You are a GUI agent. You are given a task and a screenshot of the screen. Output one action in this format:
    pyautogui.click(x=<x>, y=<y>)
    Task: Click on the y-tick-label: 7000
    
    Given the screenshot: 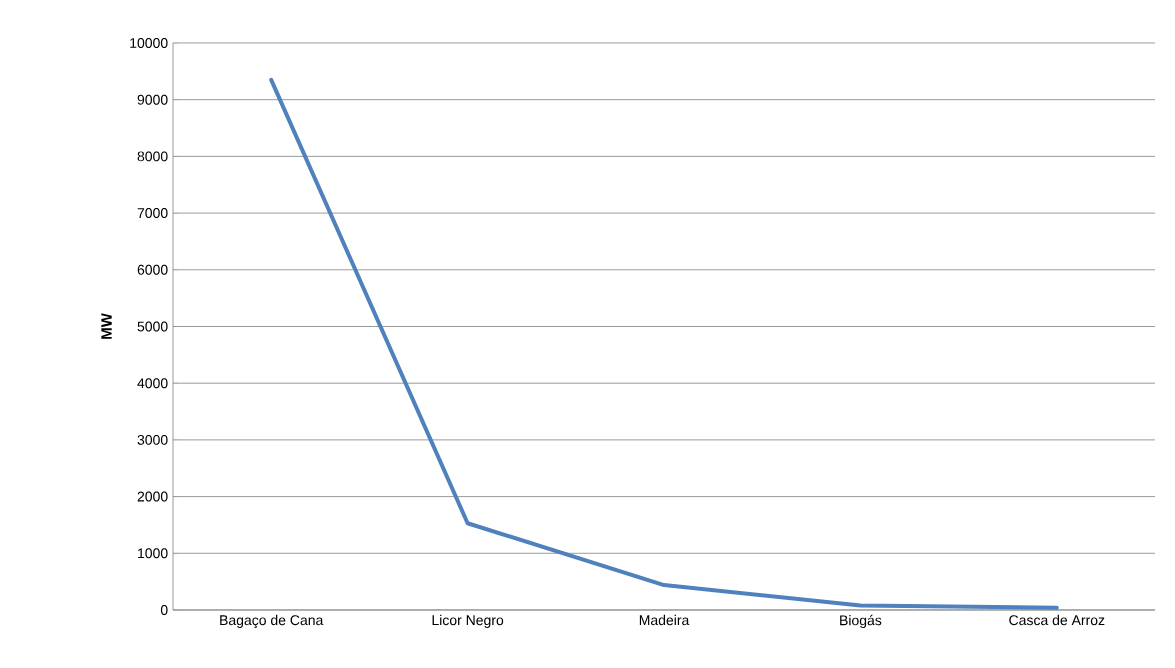 What is the action you would take?
    pyautogui.click(x=152, y=213)
    